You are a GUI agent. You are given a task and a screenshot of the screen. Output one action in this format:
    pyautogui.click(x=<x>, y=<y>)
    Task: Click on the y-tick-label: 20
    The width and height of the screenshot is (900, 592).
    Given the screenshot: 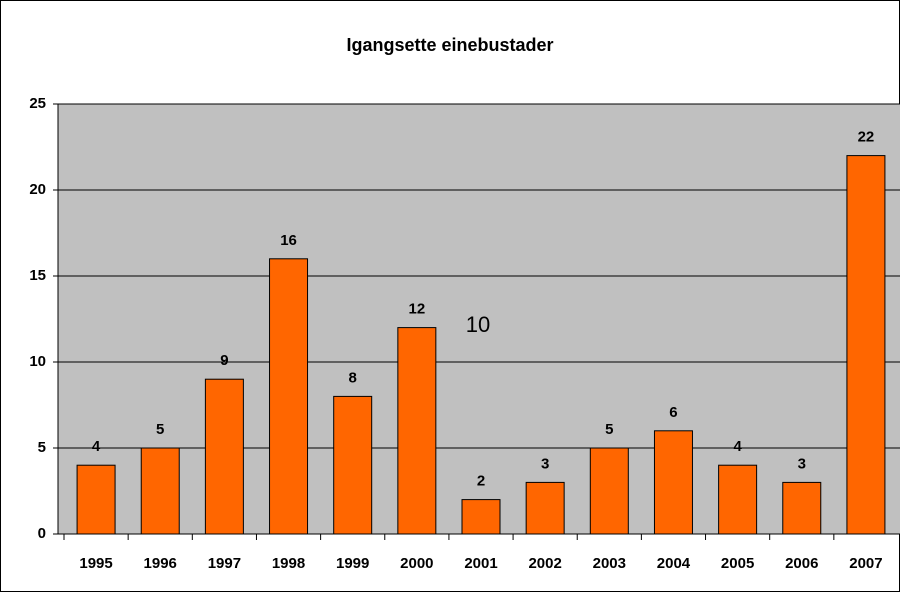 What is the action you would take?
    pyautogui.click(x=37, y=189)
    